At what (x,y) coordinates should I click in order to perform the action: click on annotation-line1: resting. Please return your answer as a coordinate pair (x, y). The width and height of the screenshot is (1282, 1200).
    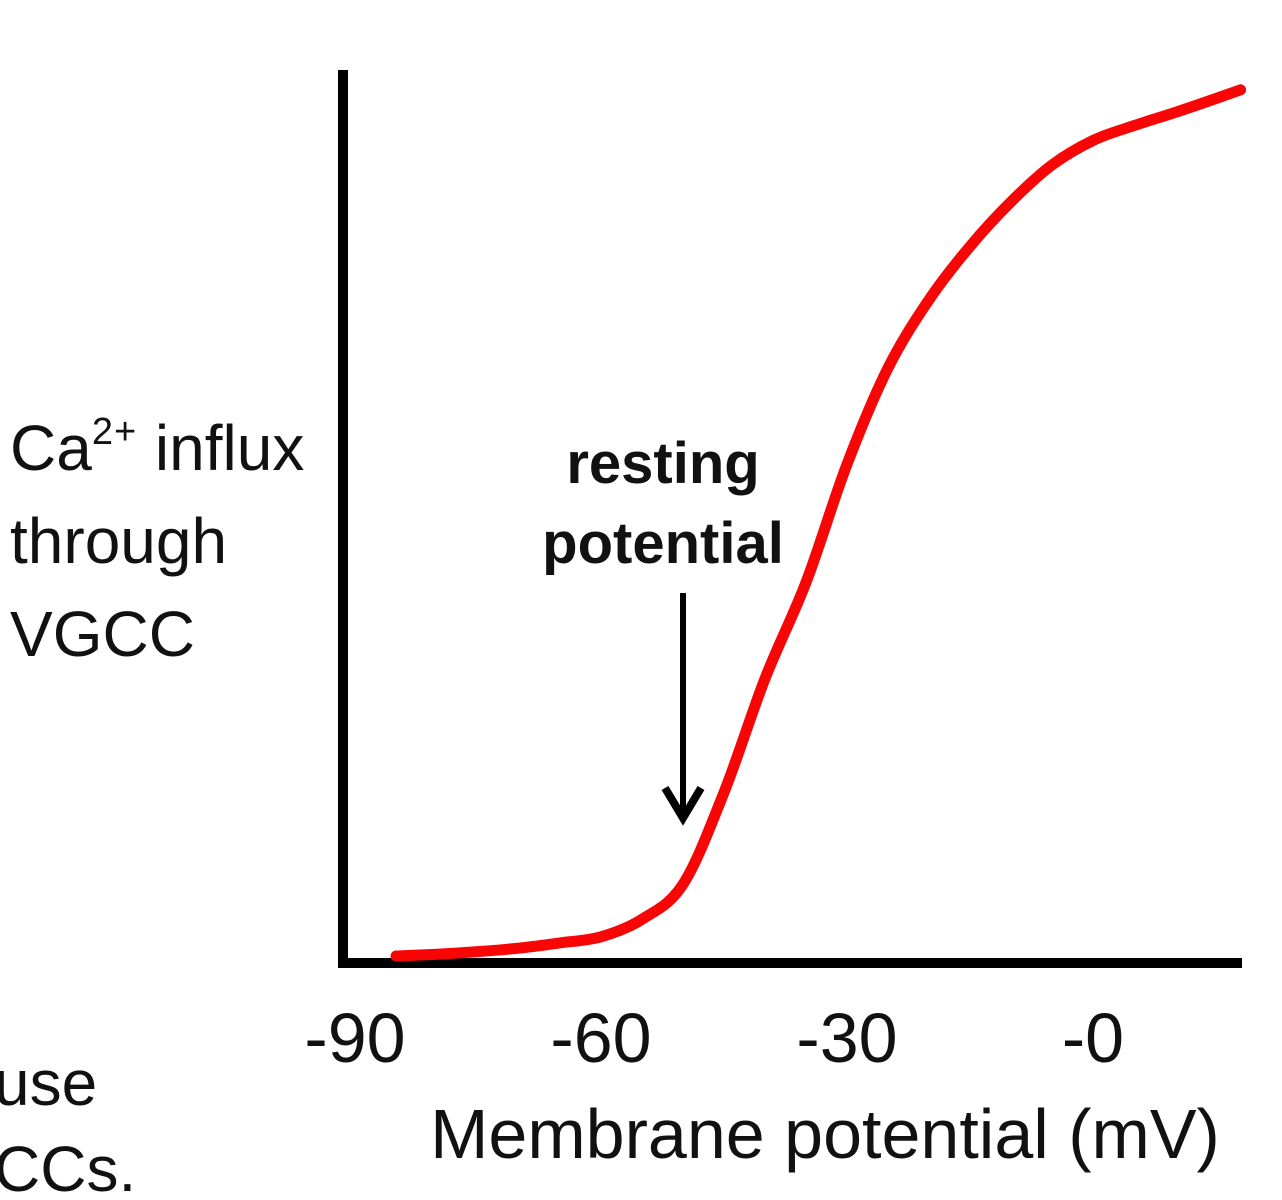
    Looking at the image, I should click on (663, 463).